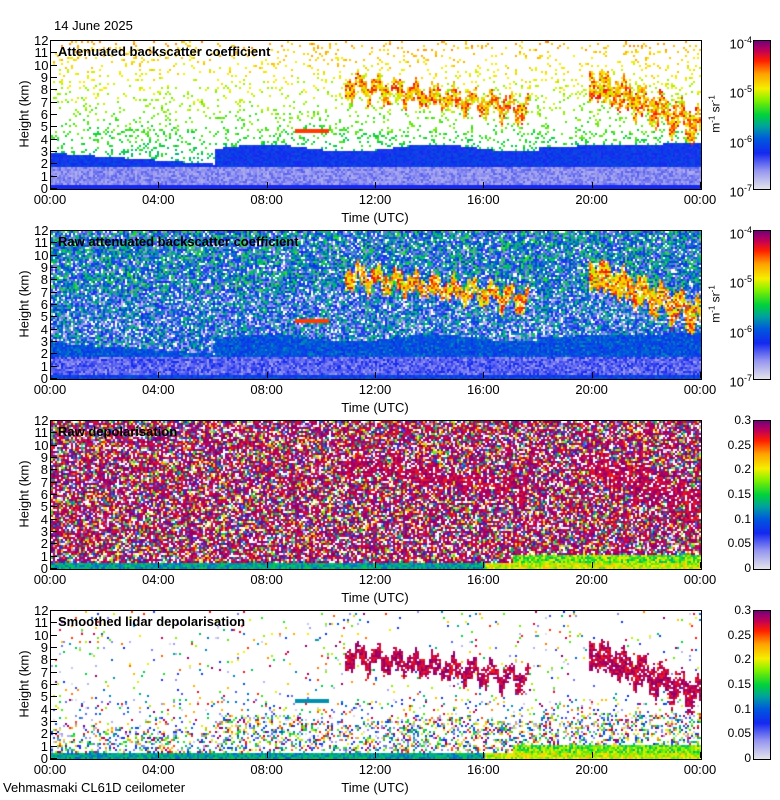  Describe the element at coordinates (178, 241) in the screenshot. I see `panel-title: Raw attenuated backscatter coefficient` at that location.